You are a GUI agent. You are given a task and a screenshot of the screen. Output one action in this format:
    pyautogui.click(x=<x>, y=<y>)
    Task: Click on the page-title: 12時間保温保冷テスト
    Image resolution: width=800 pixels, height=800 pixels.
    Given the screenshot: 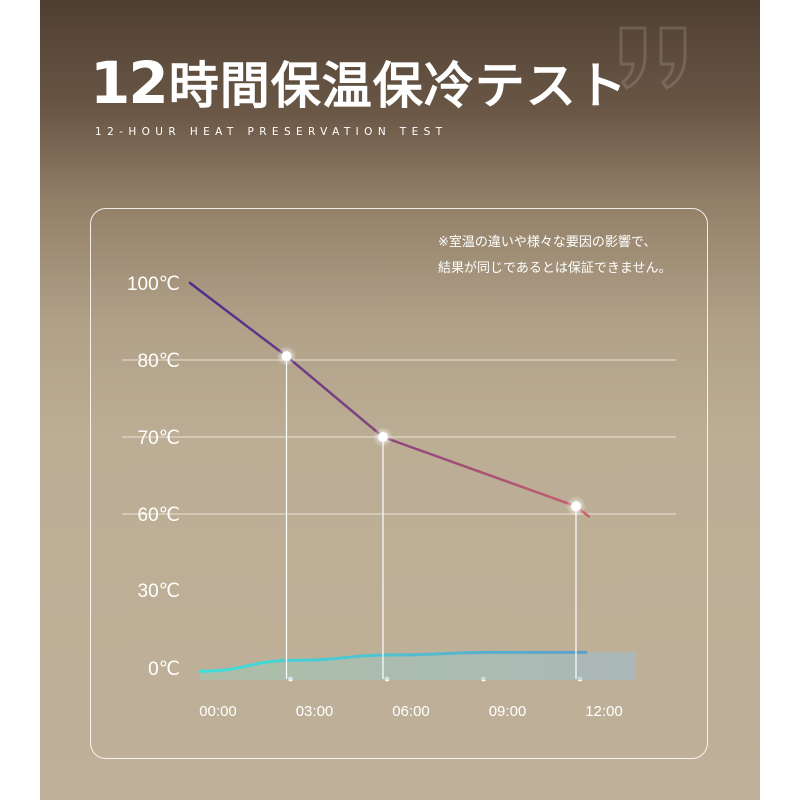 What is the action you would take?
    pyautogui.click(x=359, y=84)
    